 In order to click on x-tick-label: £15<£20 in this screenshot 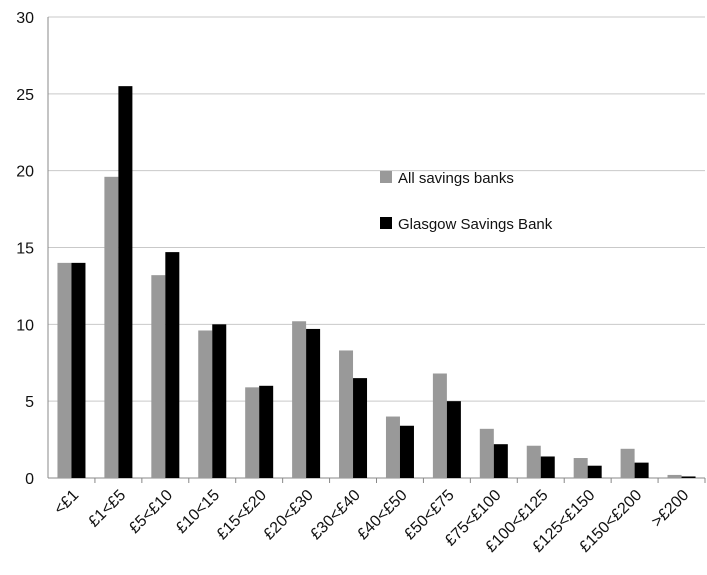, I will do `click(242, 515)`.